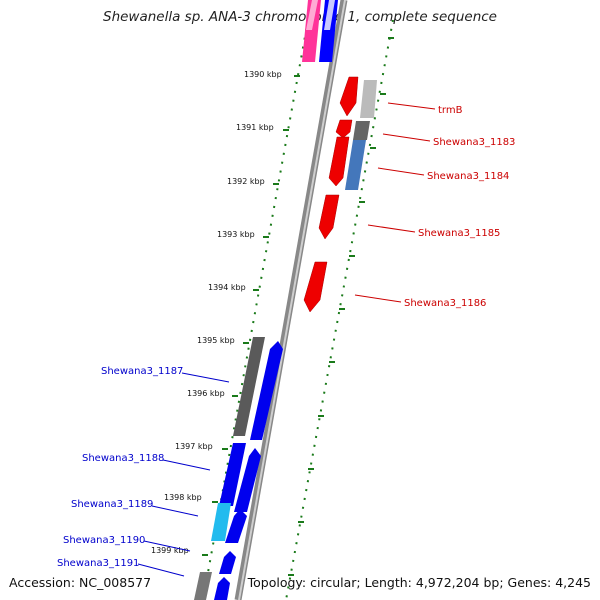 Image resolution: width=600 pixels, height=600 pixels. I want to click on gene-1191-gray, so click(203, 586).